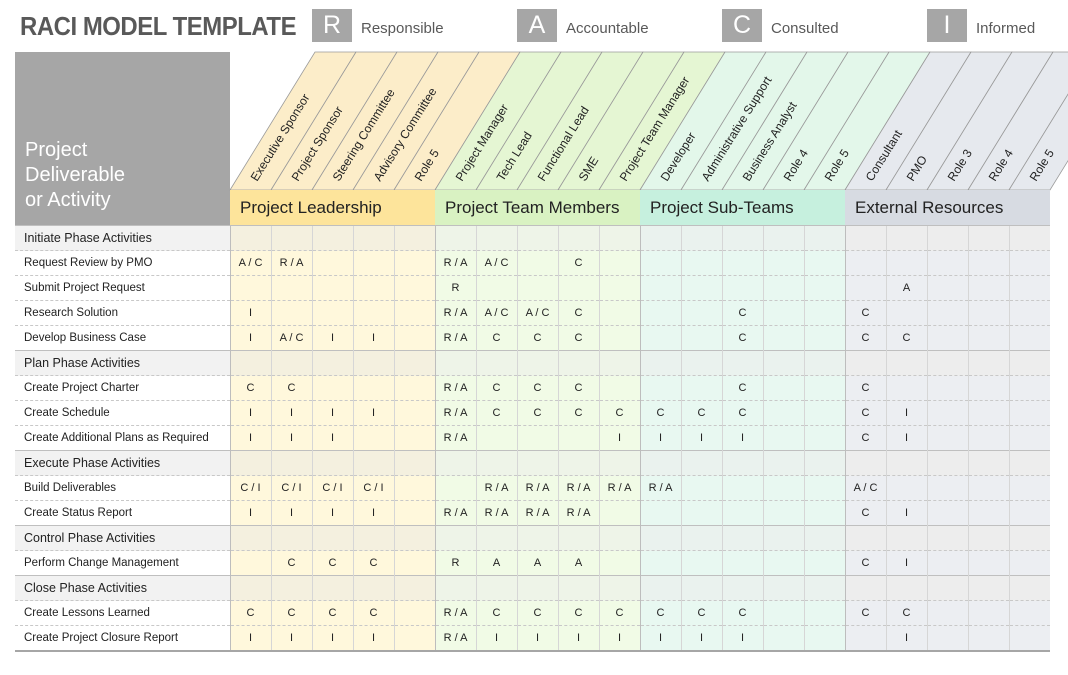 The image size is (1068, 675). What do you see at coordinates (455, 288) in the screenshot?
I see `raci-cell: R` at bounding box center [455, 288].